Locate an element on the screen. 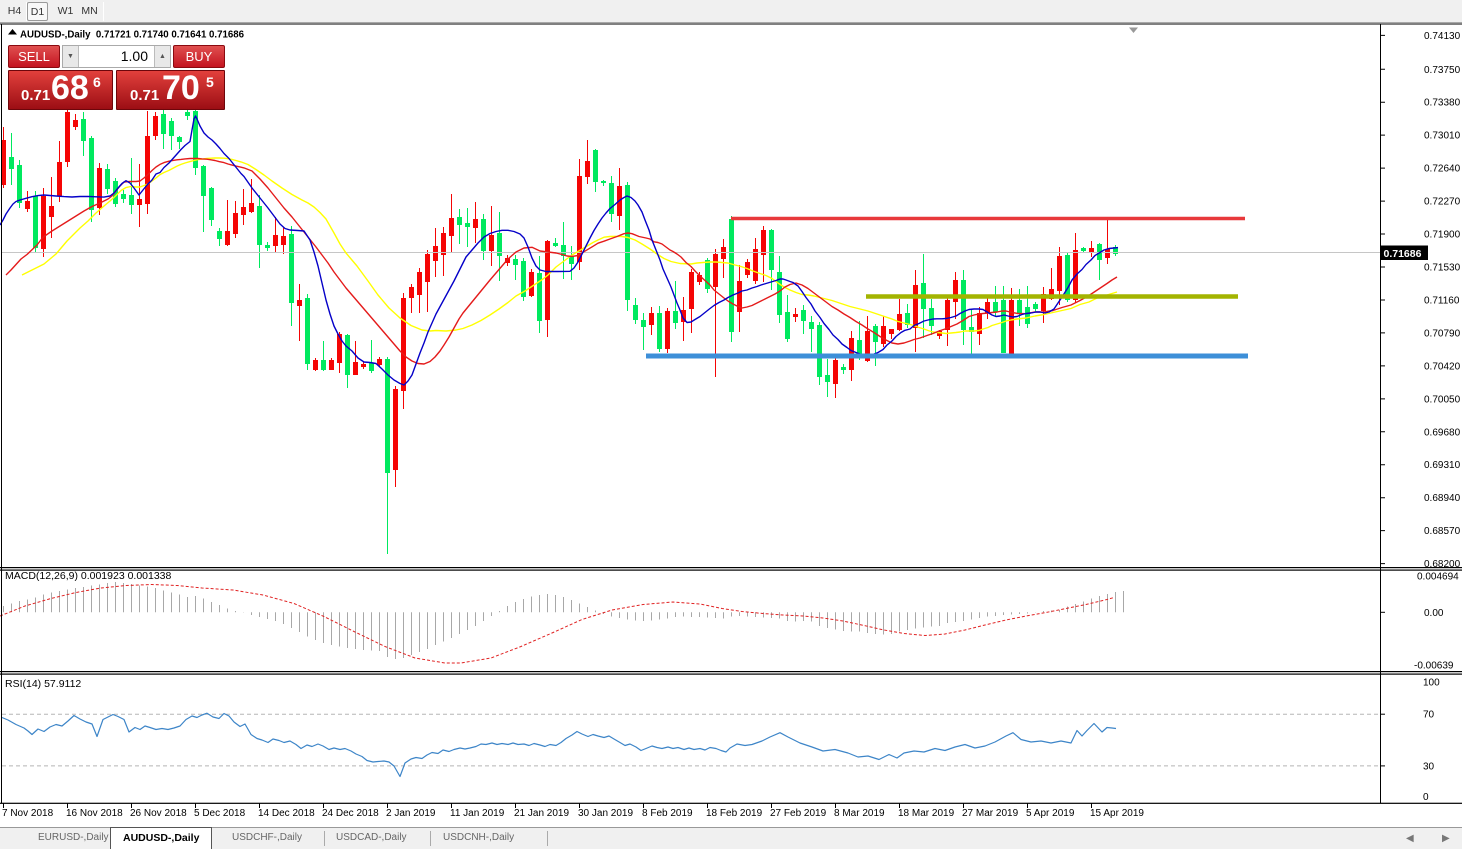 Image resolution: width=1462 pixels, height=854 pixels. svg-text: 0.69310 is located at coordinates (1442, 465).